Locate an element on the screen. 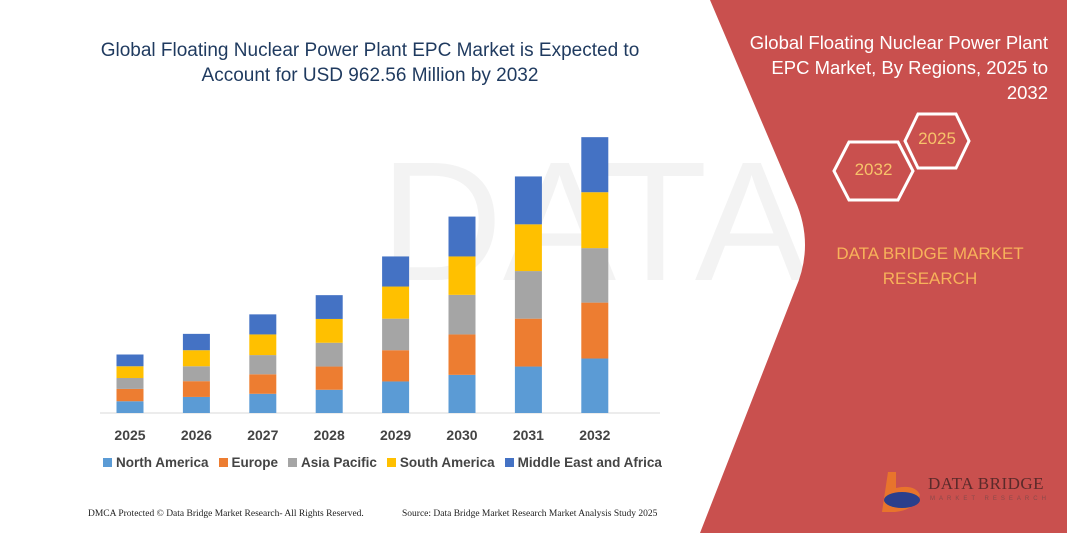 This screenshot has height=533, width=1067. legend-item: Europe is located at coordinates (248, 462).